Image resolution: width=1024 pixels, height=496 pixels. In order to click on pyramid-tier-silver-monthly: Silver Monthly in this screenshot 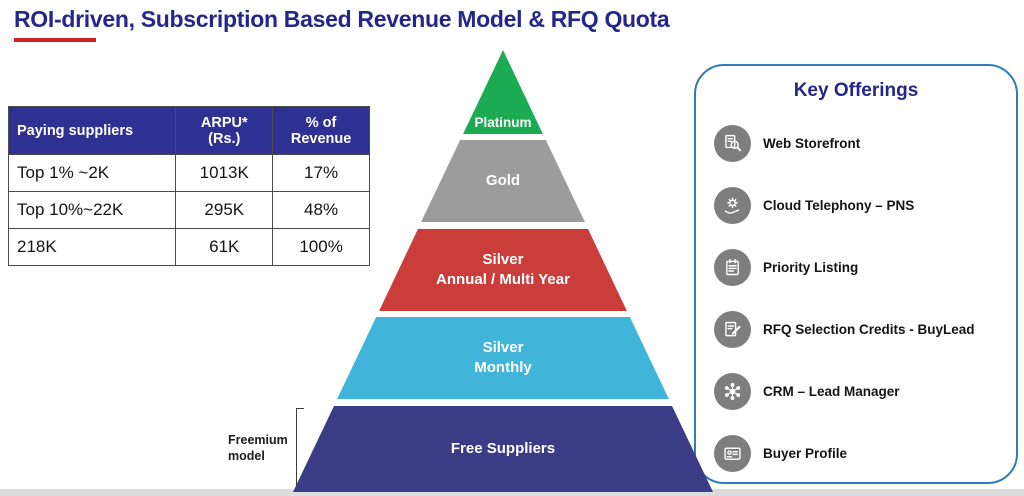, I will do `click(503, 358)`.